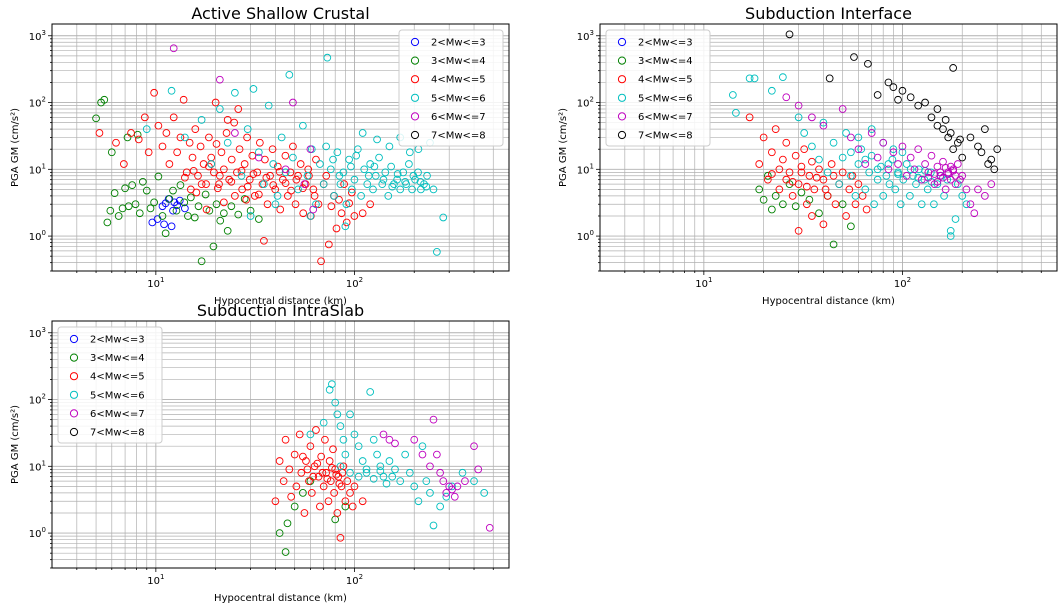 The height and width of the screenshot is (610, 1063). What do you see at coordinates (585, 236) in the screenshot?
I see `y-tick-label: 10⁰` at bounding box center [585, 236].